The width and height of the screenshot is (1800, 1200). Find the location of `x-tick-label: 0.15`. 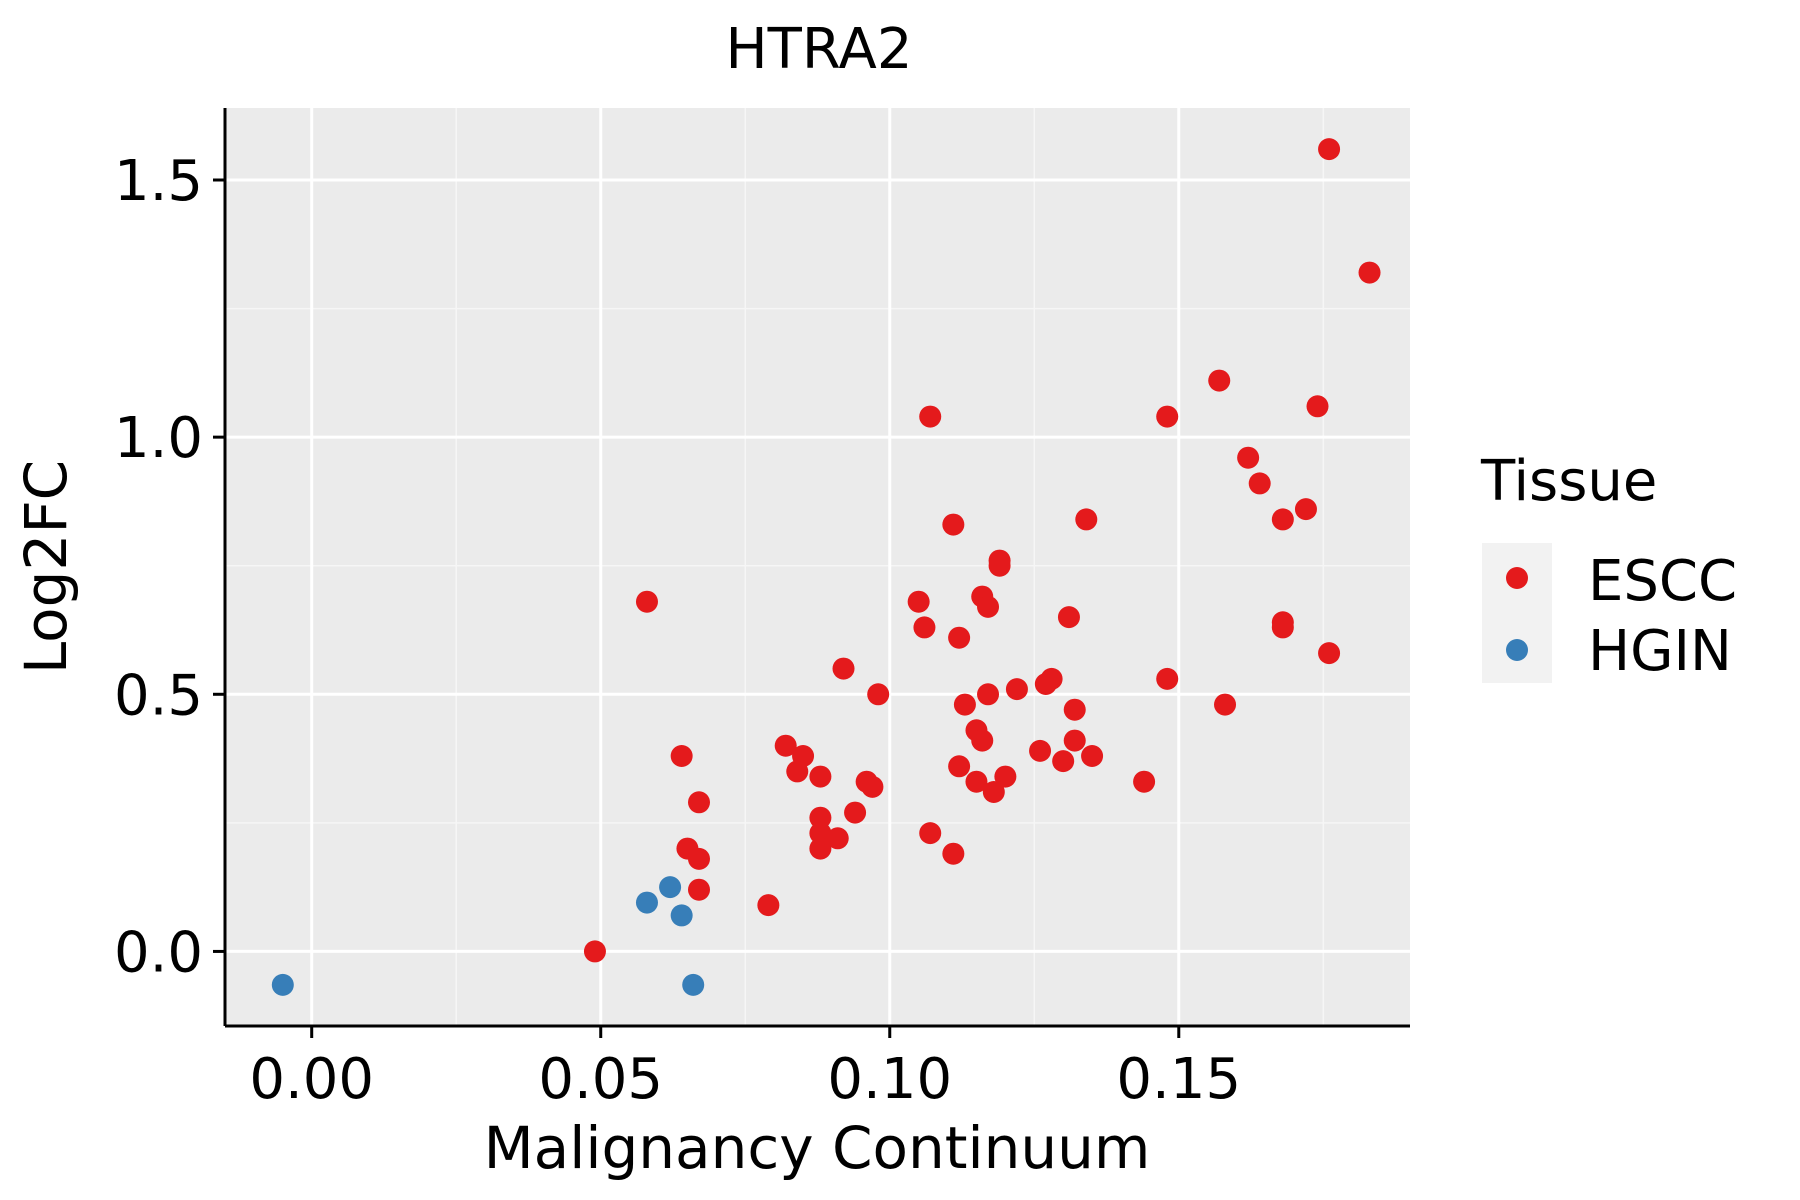

x-tick-label: 0.15 is located at coordinates (1178, 1079).